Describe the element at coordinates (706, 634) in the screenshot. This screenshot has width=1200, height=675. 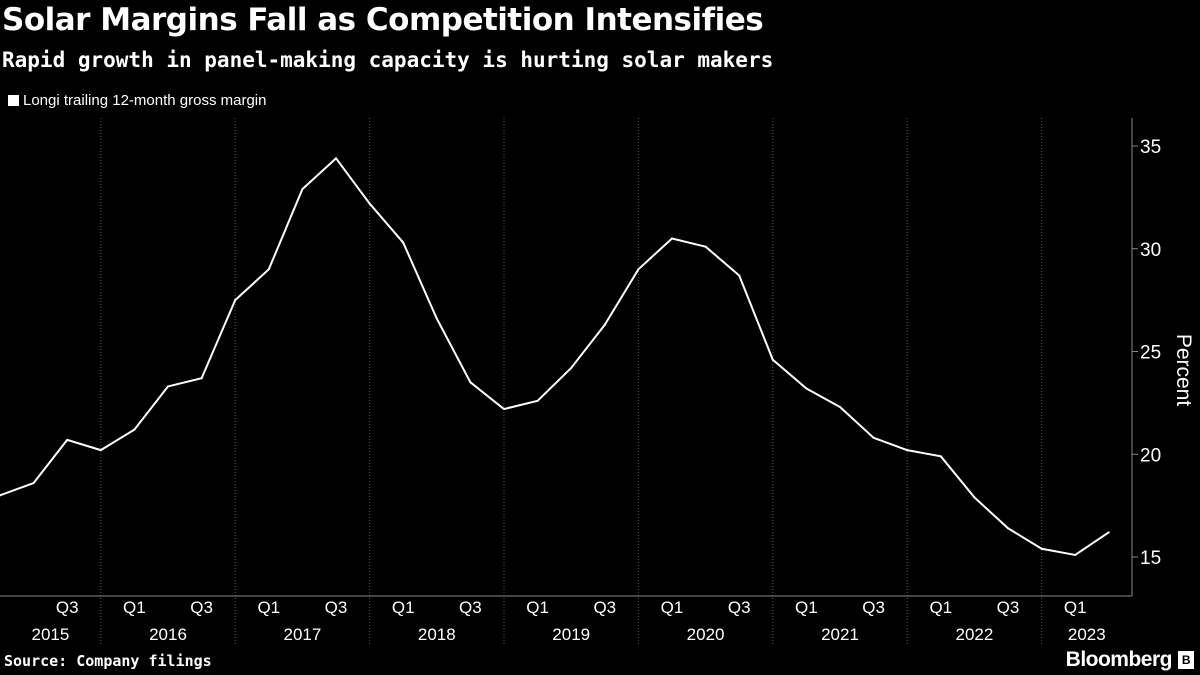
I see `year-tick-label: 2020` at that location.